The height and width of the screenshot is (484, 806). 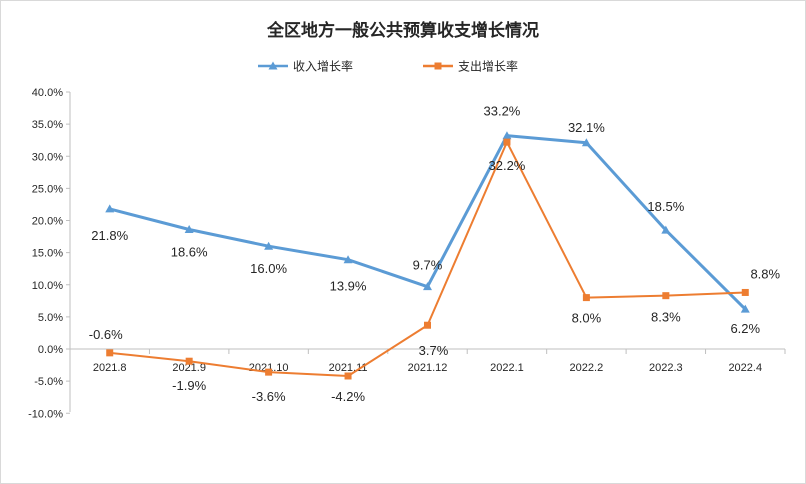 What do you see at coordinates (428, 368) in the screenshot?
I see `x-tick-label: 2021.12` at bounding box center [428, 368].